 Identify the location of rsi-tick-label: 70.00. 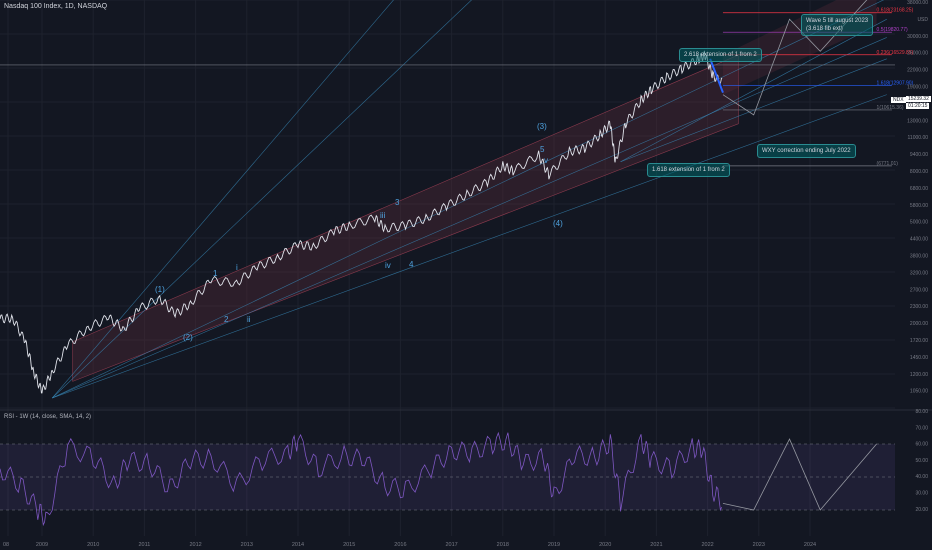
(921, 428).